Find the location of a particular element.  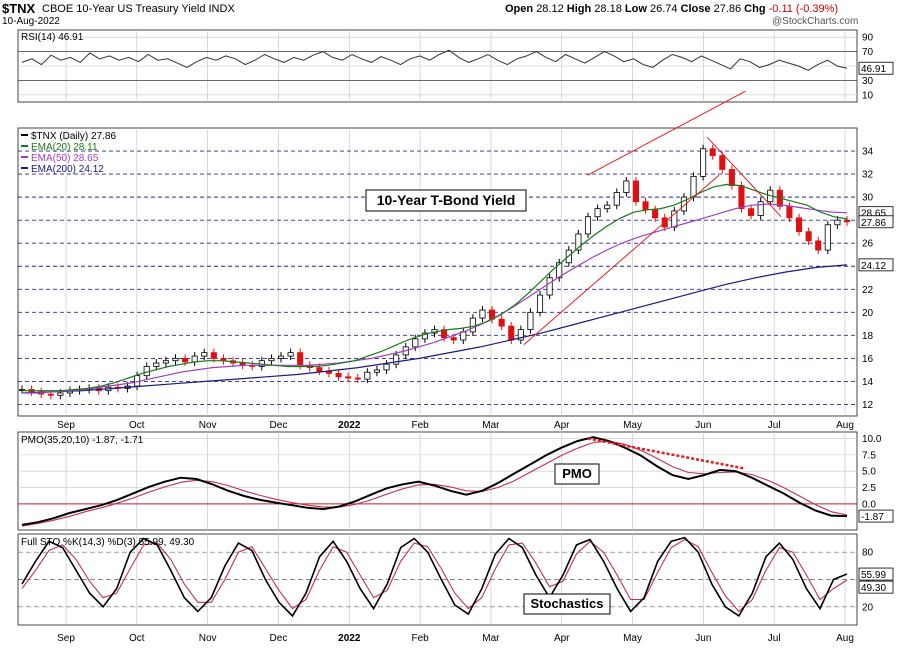

ema200-price-label-box is located at coordinates (876, 265).